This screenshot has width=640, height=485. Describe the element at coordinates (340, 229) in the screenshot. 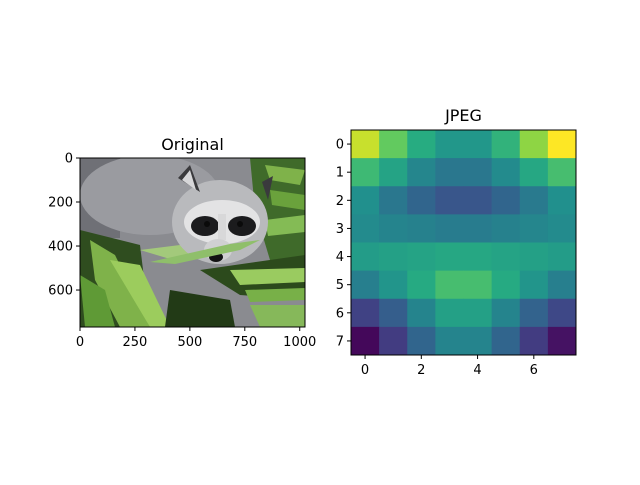

I see `jpeg-ytick-label: 3` at that location.